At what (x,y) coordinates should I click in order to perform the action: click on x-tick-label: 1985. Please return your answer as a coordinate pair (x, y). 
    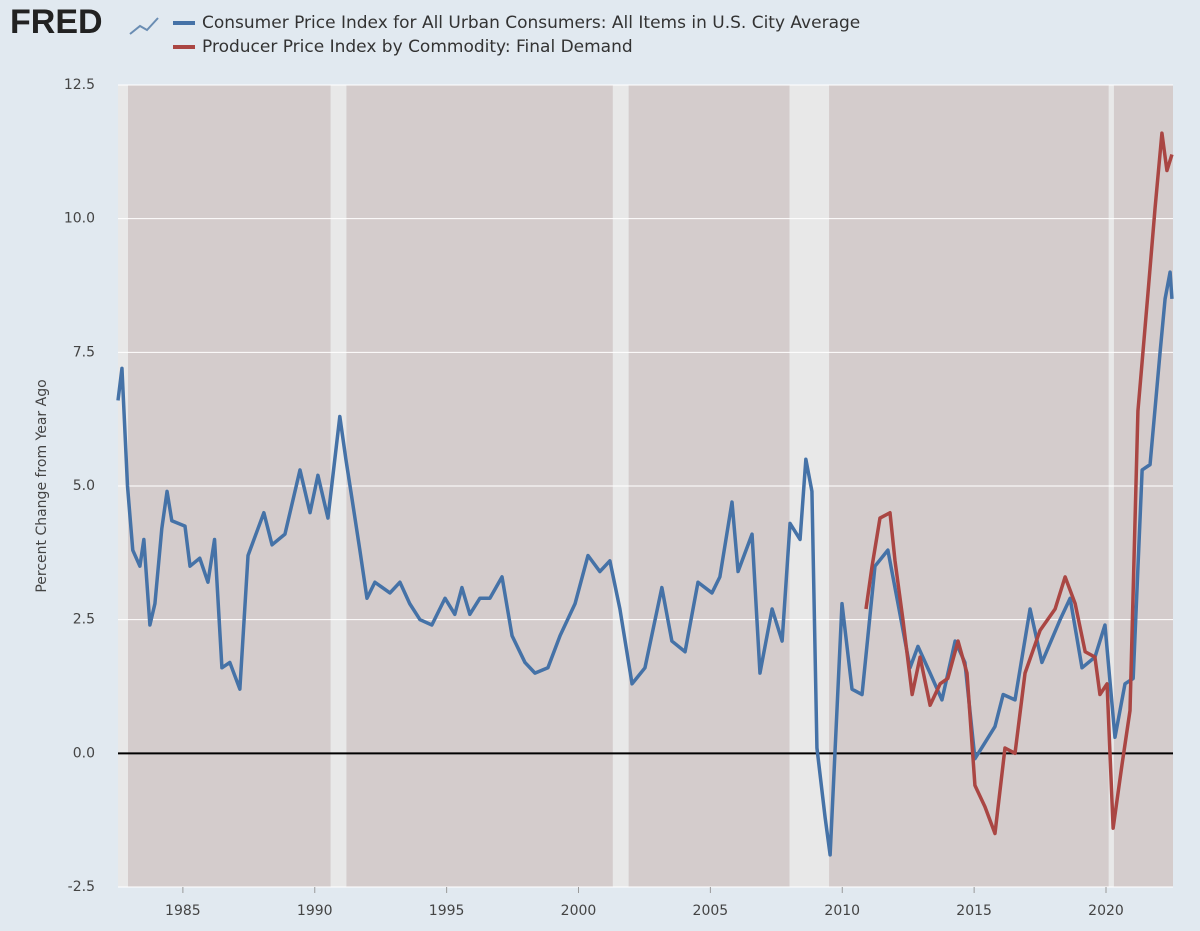
    Looking at the image, I should click on (183, 911).